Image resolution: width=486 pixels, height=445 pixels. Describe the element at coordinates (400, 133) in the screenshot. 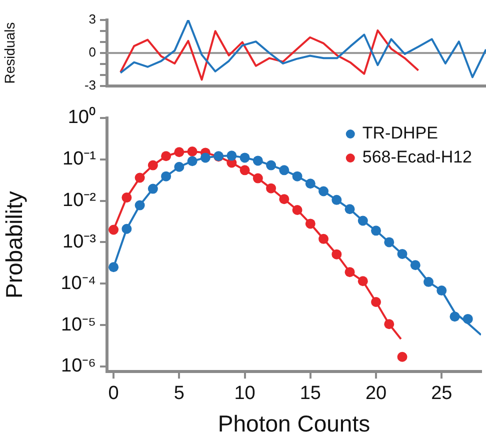

I see `legend-label: TR-DHPE` at that location.